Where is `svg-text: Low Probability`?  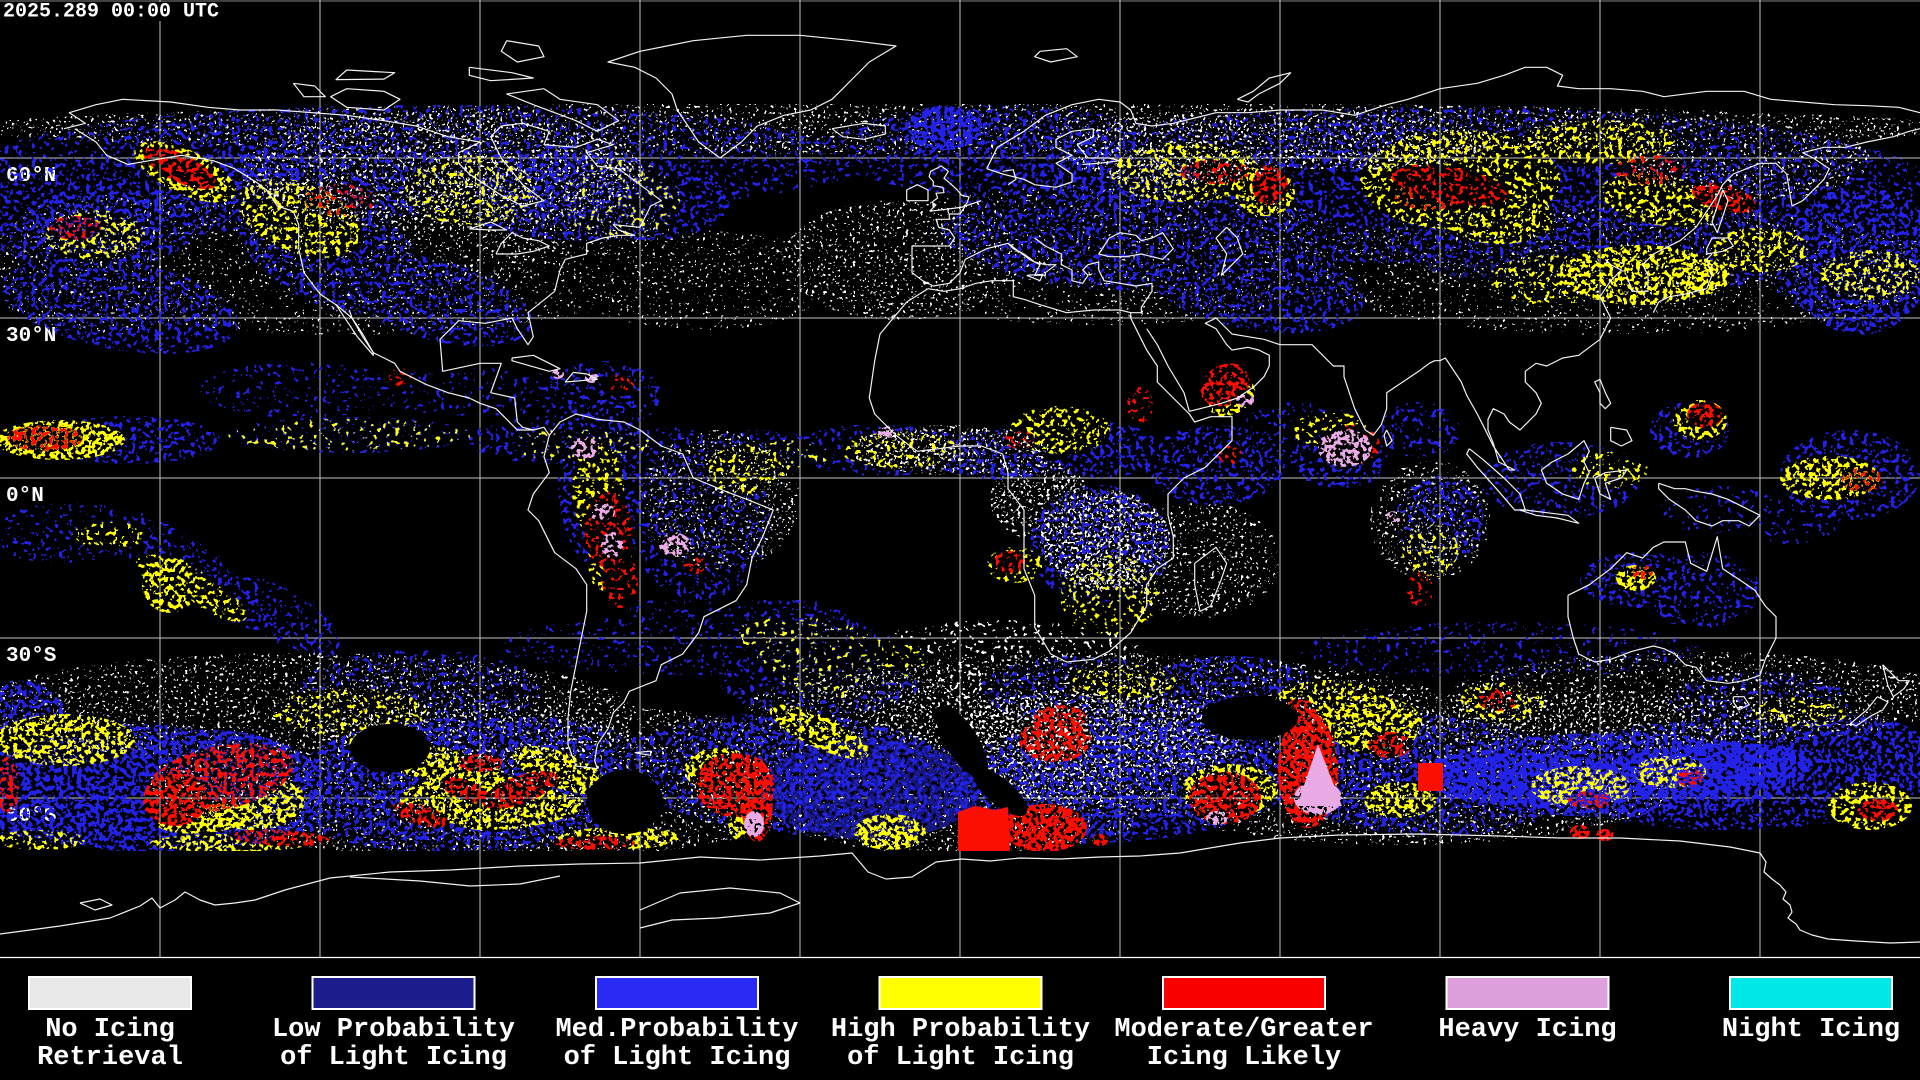
svg-text: Low Probability is located at coordinates (393, 1030).